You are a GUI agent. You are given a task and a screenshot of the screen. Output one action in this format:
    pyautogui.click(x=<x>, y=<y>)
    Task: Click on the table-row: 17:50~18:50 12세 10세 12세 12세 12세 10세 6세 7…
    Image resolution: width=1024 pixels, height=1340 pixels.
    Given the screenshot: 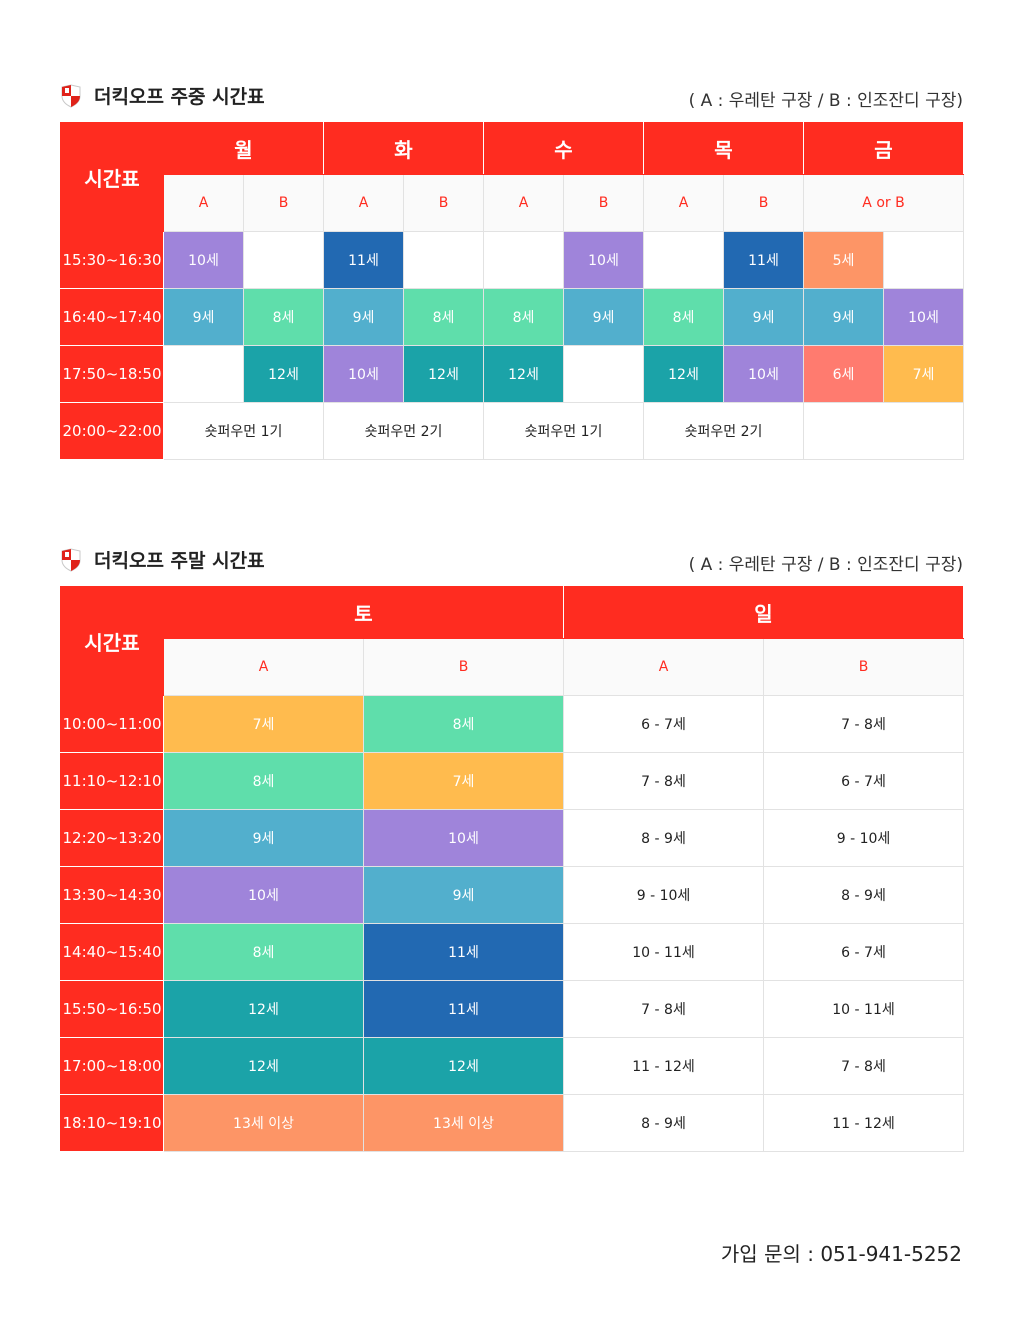 What is the action you would take?
    pyautogui.click(x=512, y=374)
    